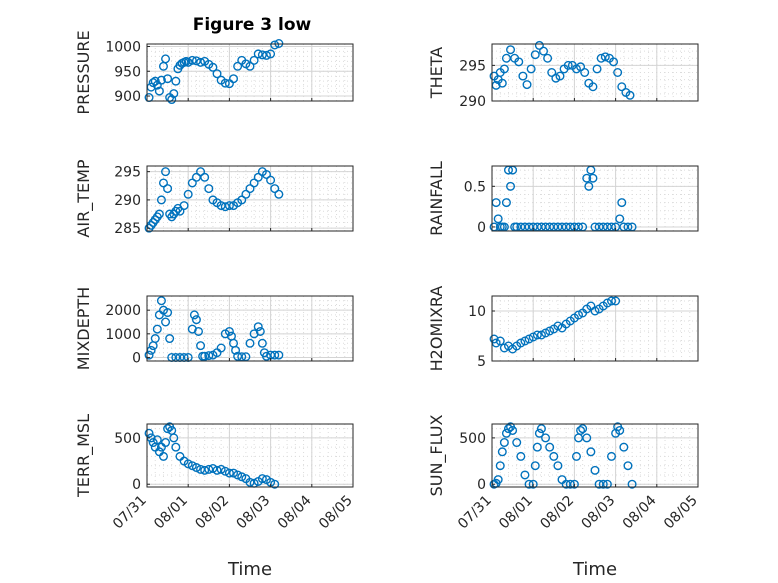 The height and width of the screenshot is (583, 778). I want to click on subplot-pressure: 900 950 1000 PRESSURE, so click(214, 72).